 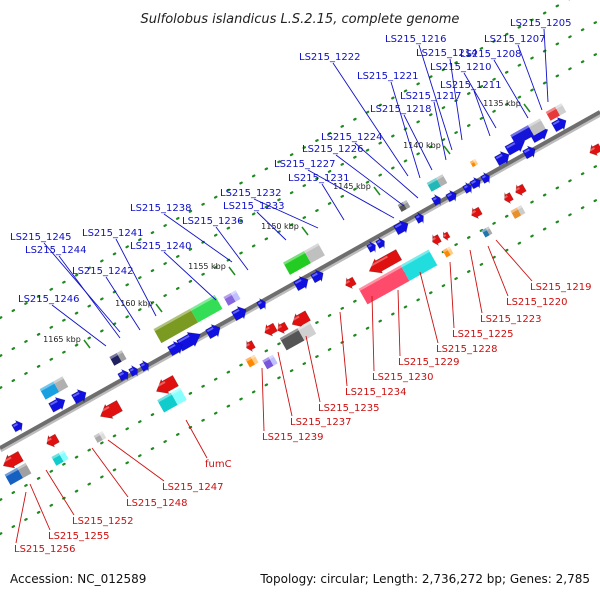 I want to click on fwd-block-9-end, so click(x=24, y=470).